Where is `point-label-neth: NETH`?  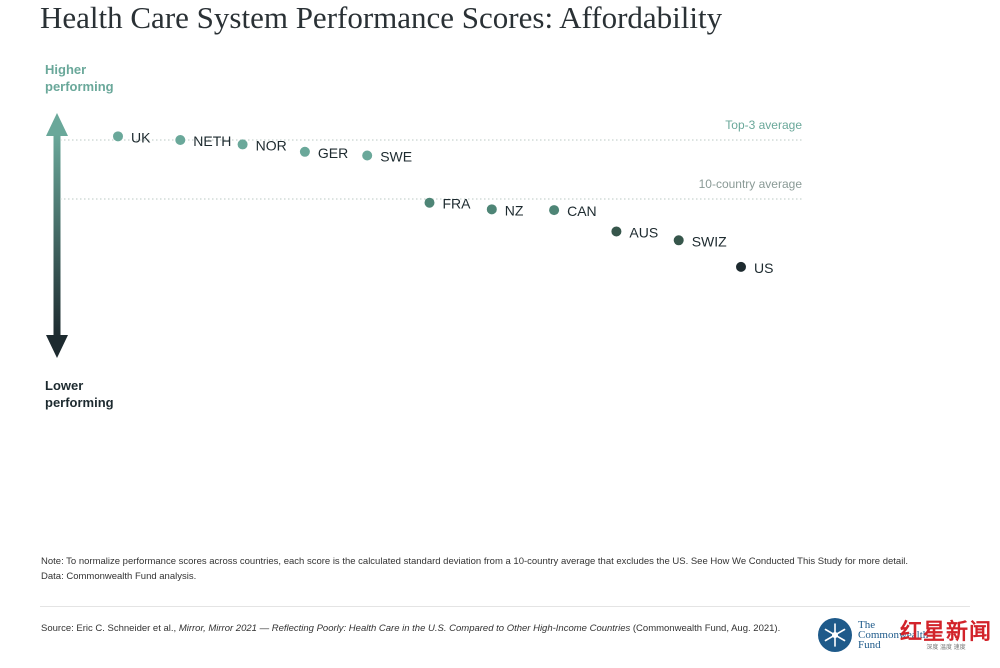
point-label-neth: NETH is located at coordinates (212, 141).